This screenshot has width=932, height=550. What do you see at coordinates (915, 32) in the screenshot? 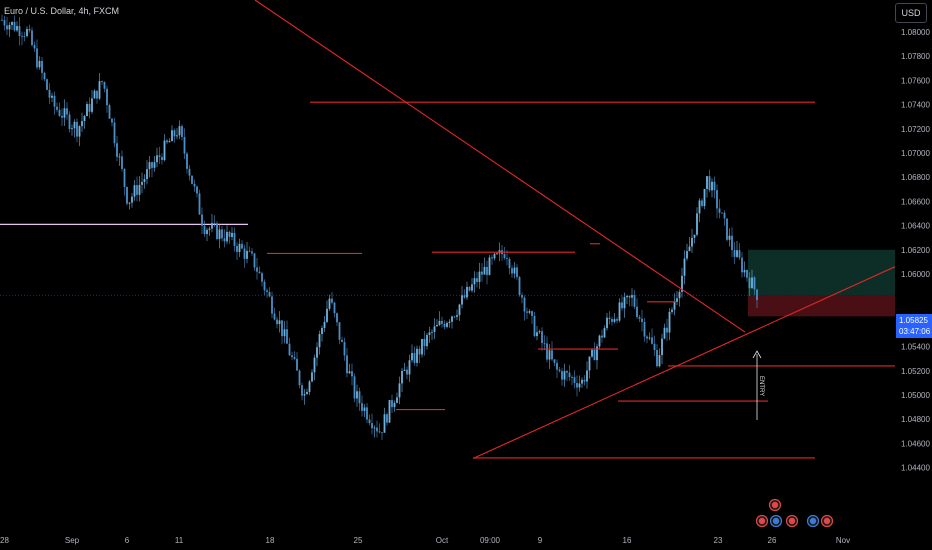
I see `price-tick-label: 1.08000` at bounding box center [915, 32].